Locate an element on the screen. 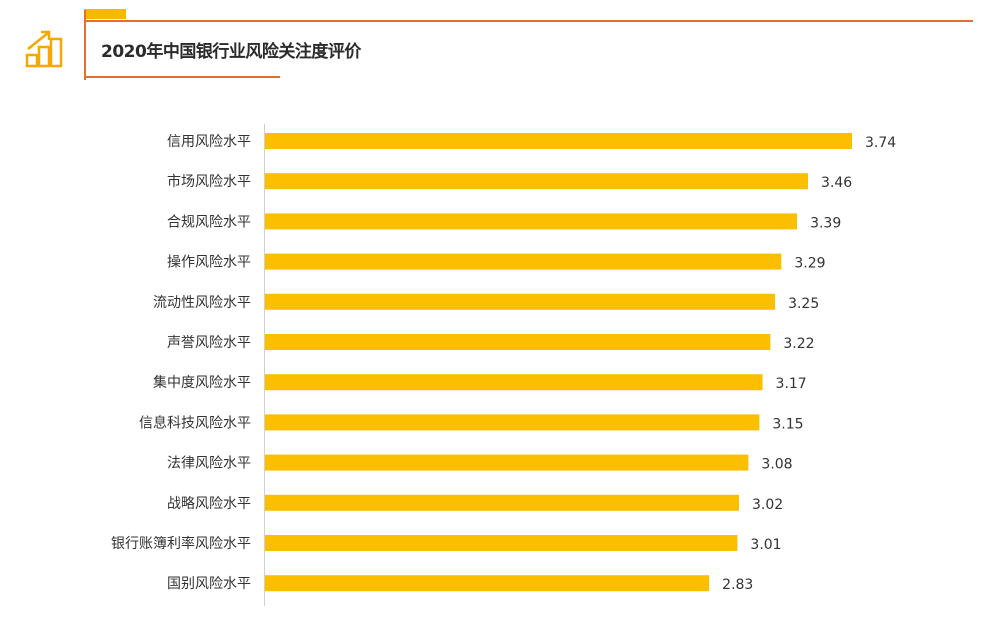  header-rule-bottom is located at coordinates (182, 77).